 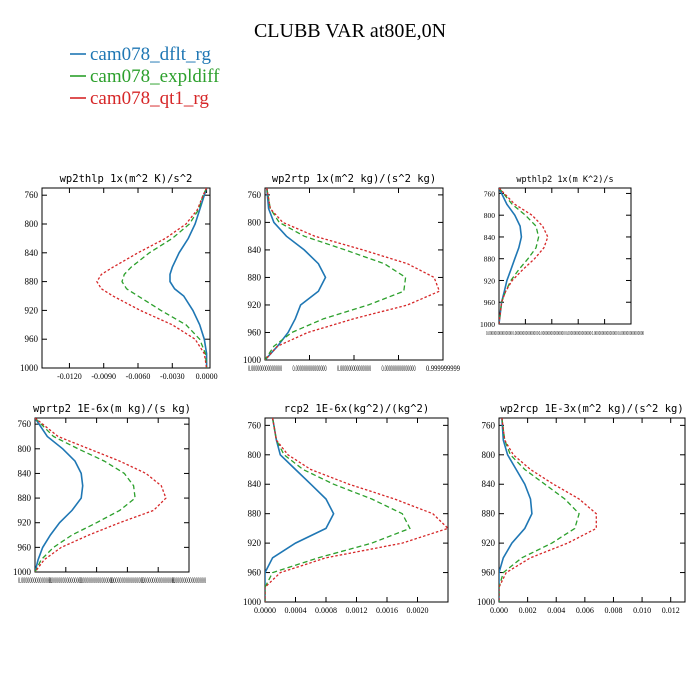 I want to click on panel-title: wp2rtp 1x(m^2 kg)/(s^2 kg), so click(x=354, y=179).